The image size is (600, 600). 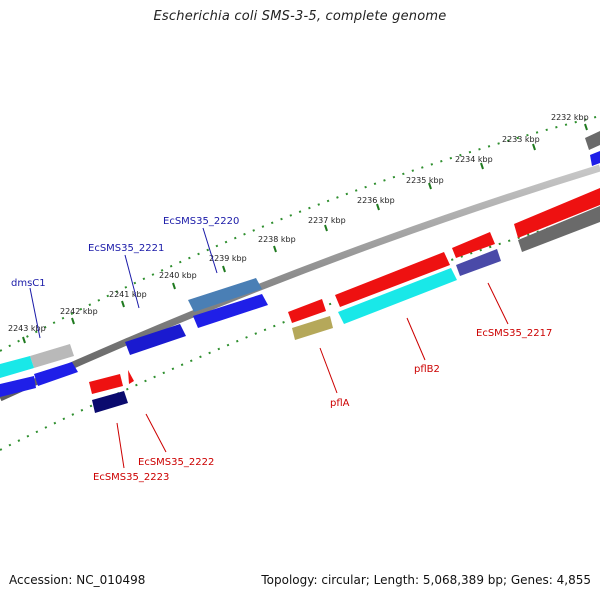 What do you see at coordinates (126, 248) in the screenshot?
I see `gene-label-forward: EcSMS35_2221` at bounding box center [126, 248].